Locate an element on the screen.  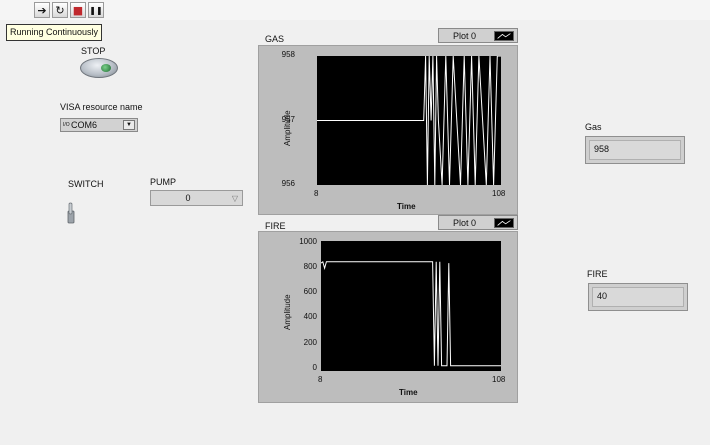
fire-plot-svg is located at coordinates (410, 313).